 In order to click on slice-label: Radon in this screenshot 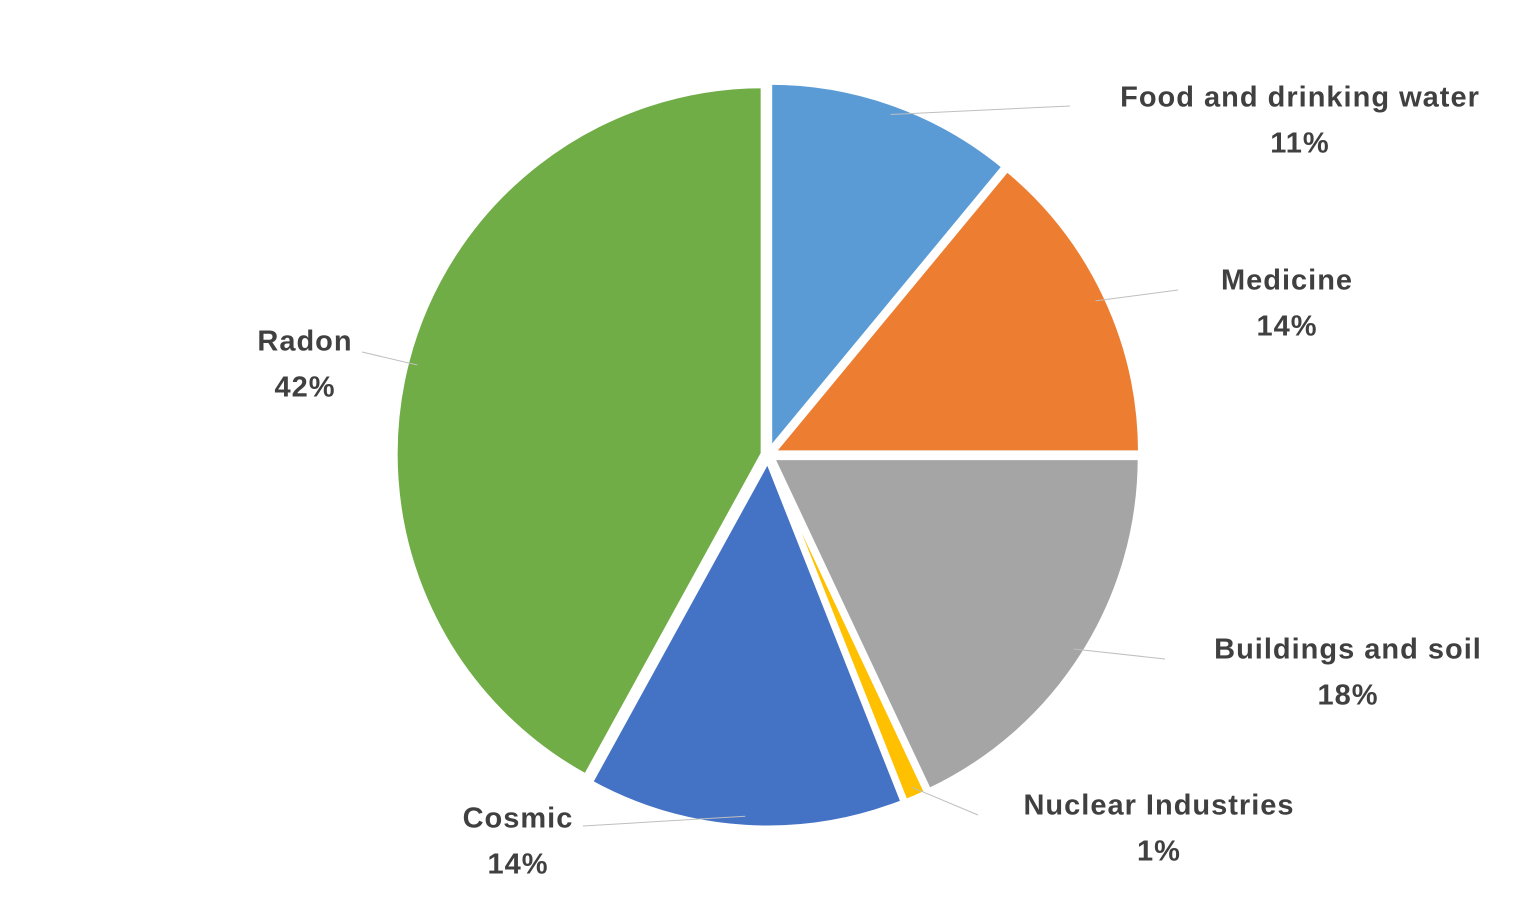, I will do `click(304, 342)`.